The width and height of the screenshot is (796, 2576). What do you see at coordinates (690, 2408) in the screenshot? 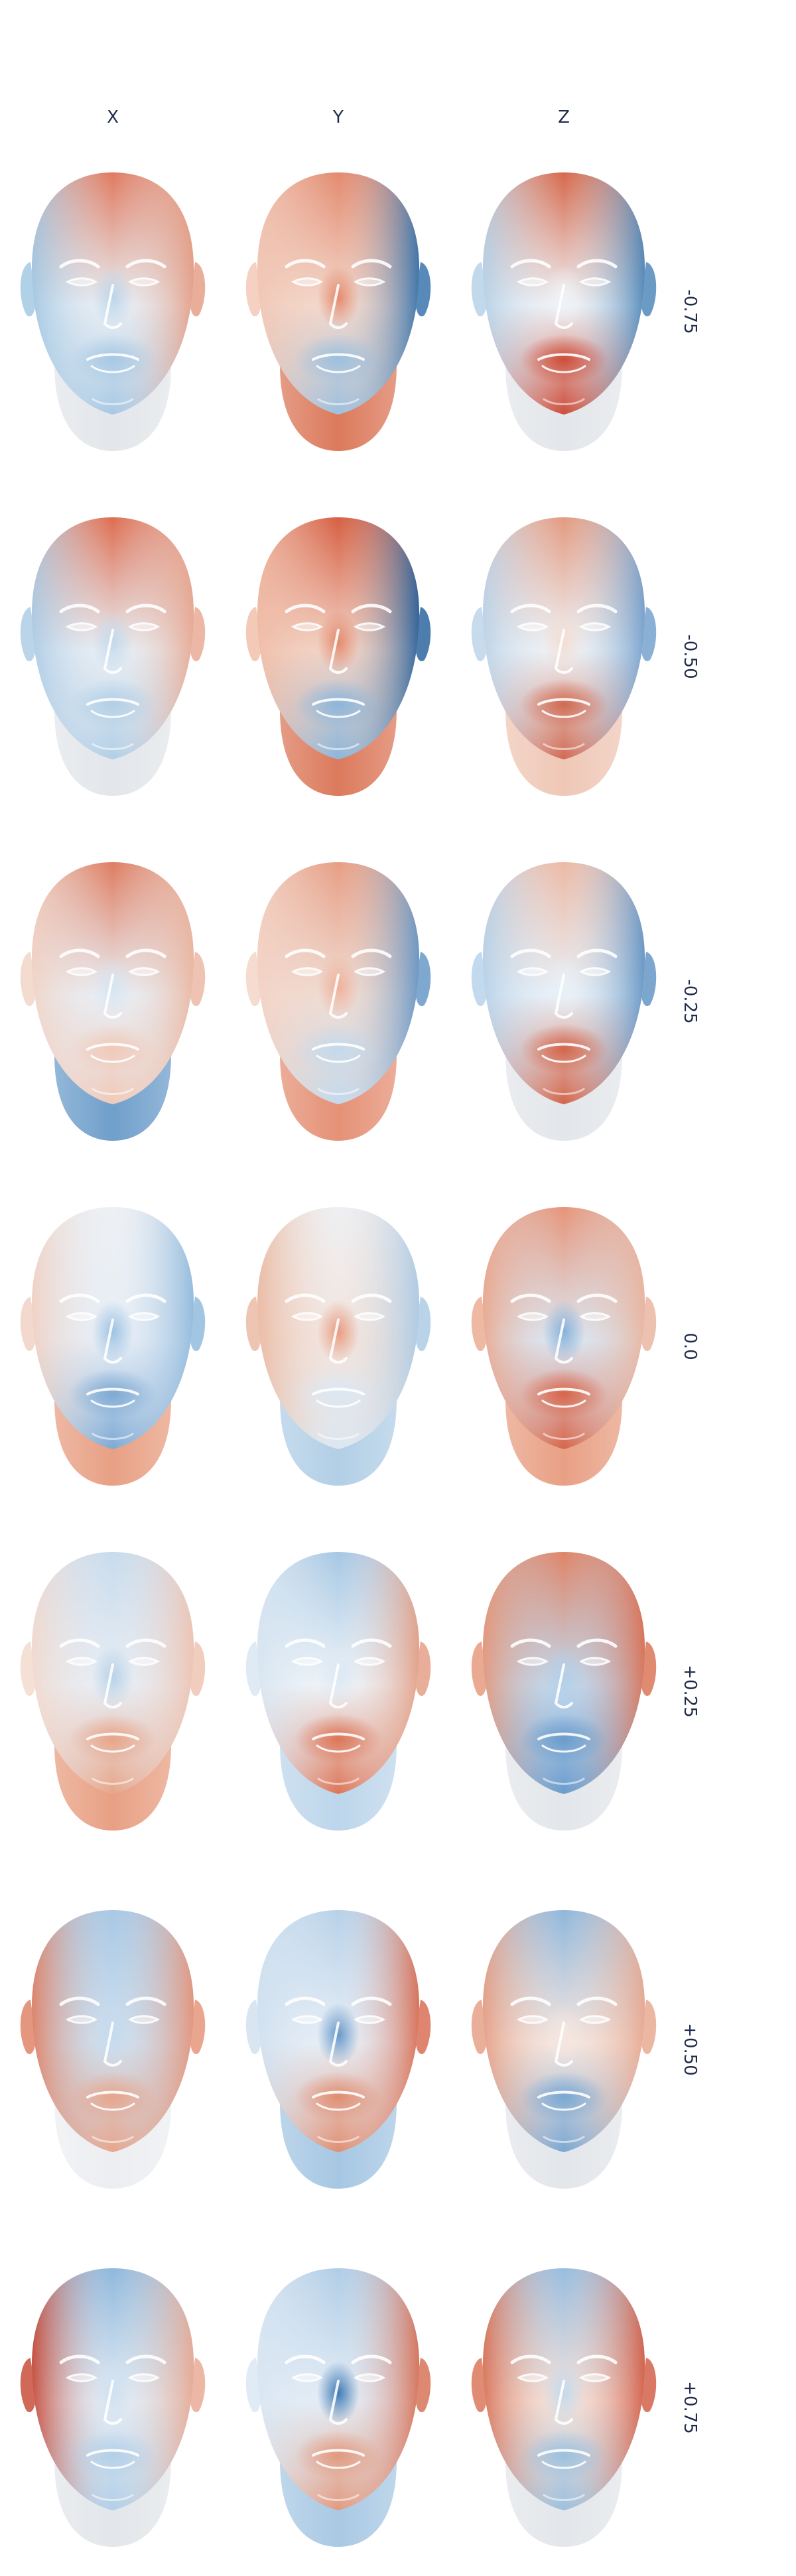
I see `row-label: +0.75` at bounding box center [690, 2408].